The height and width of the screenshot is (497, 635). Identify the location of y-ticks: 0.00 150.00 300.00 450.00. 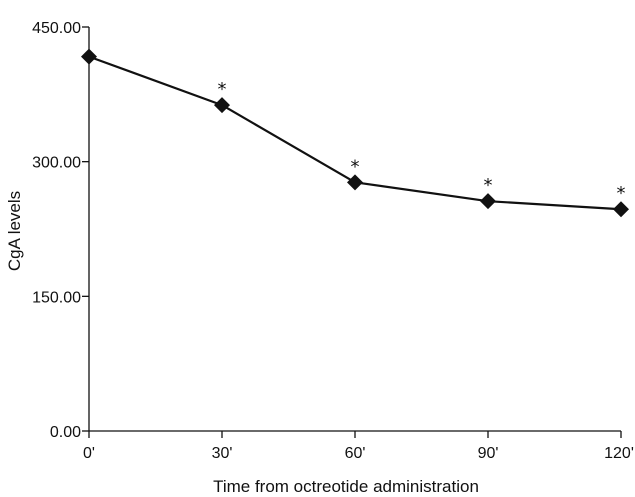
(60, 230).